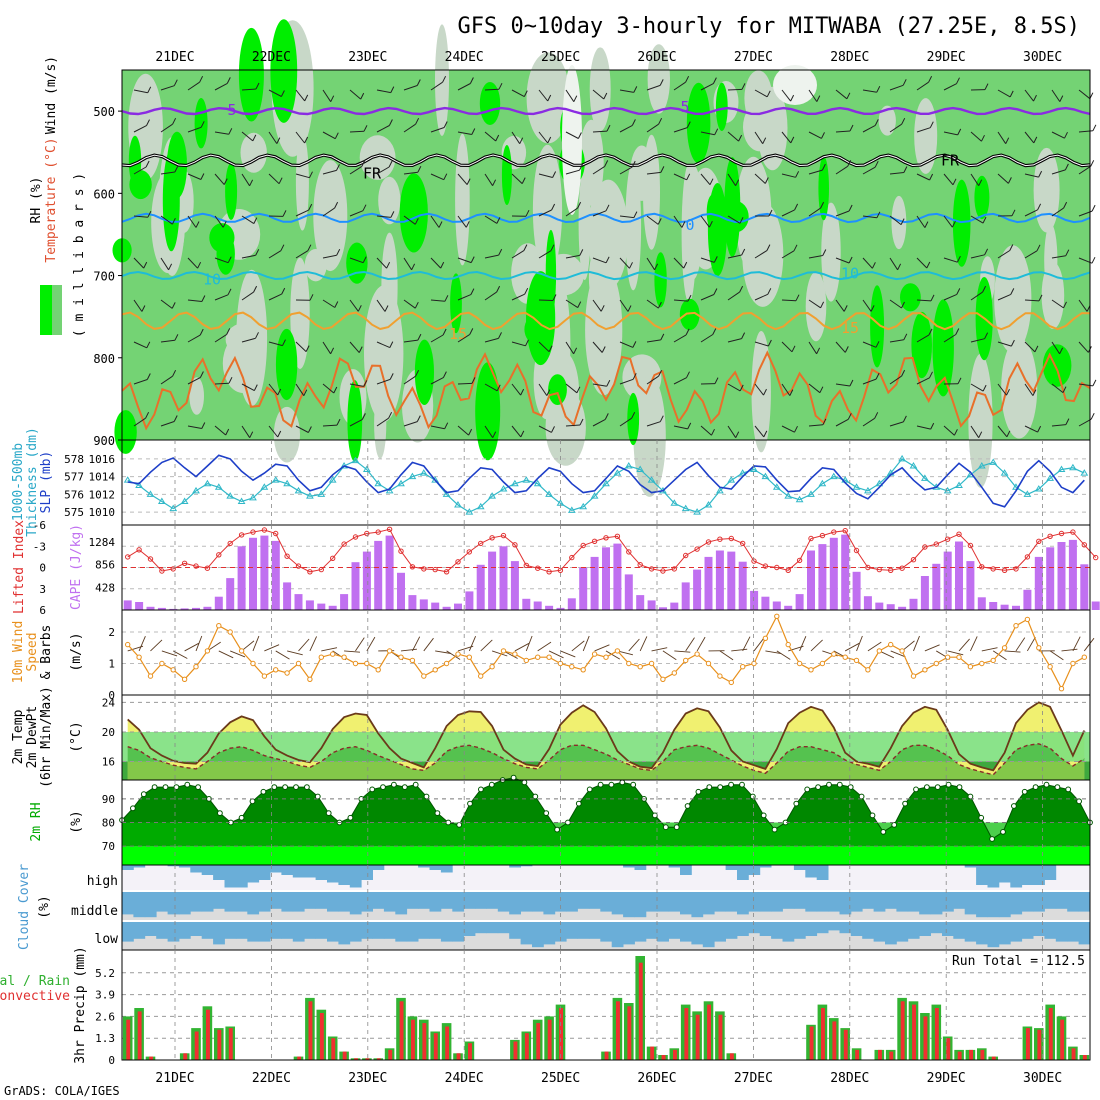 The height and width of the screenshot is (1100, 1100). What do you see at coordinates (174, 57) in the screenshot?
I see `date-label-top: 21DEC` at bounding box center [174, 57].